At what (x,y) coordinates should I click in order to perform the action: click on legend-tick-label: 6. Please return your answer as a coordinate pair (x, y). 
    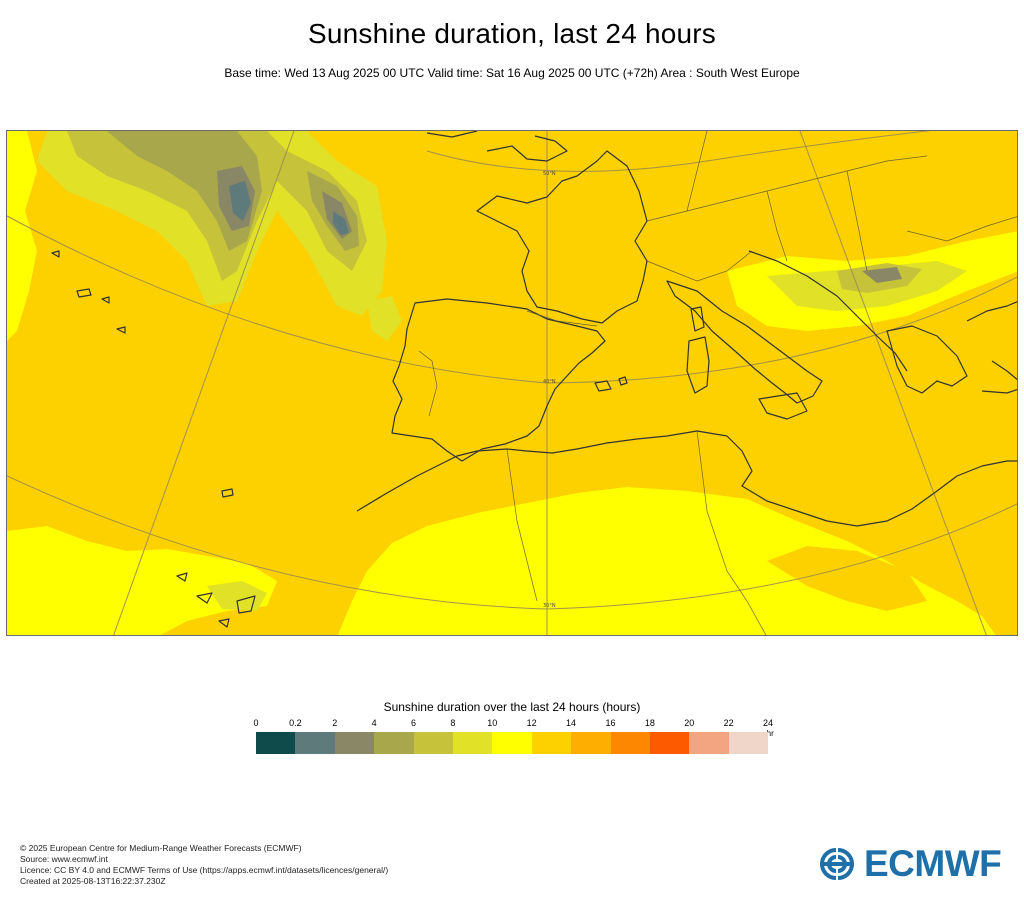
    Looking at the image, I should click on (414, 723).